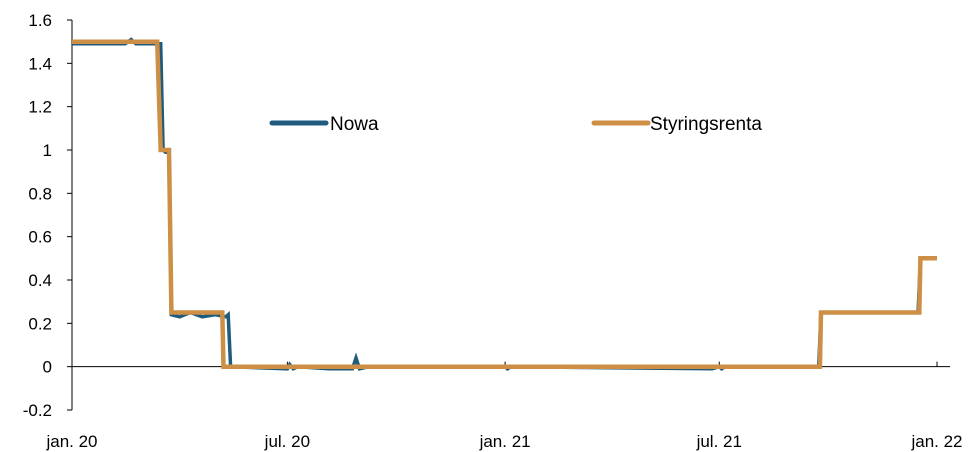 This screenshot has width=978, height=452. I want to click on x-tick-label: jan. 22, so click(936, 441).